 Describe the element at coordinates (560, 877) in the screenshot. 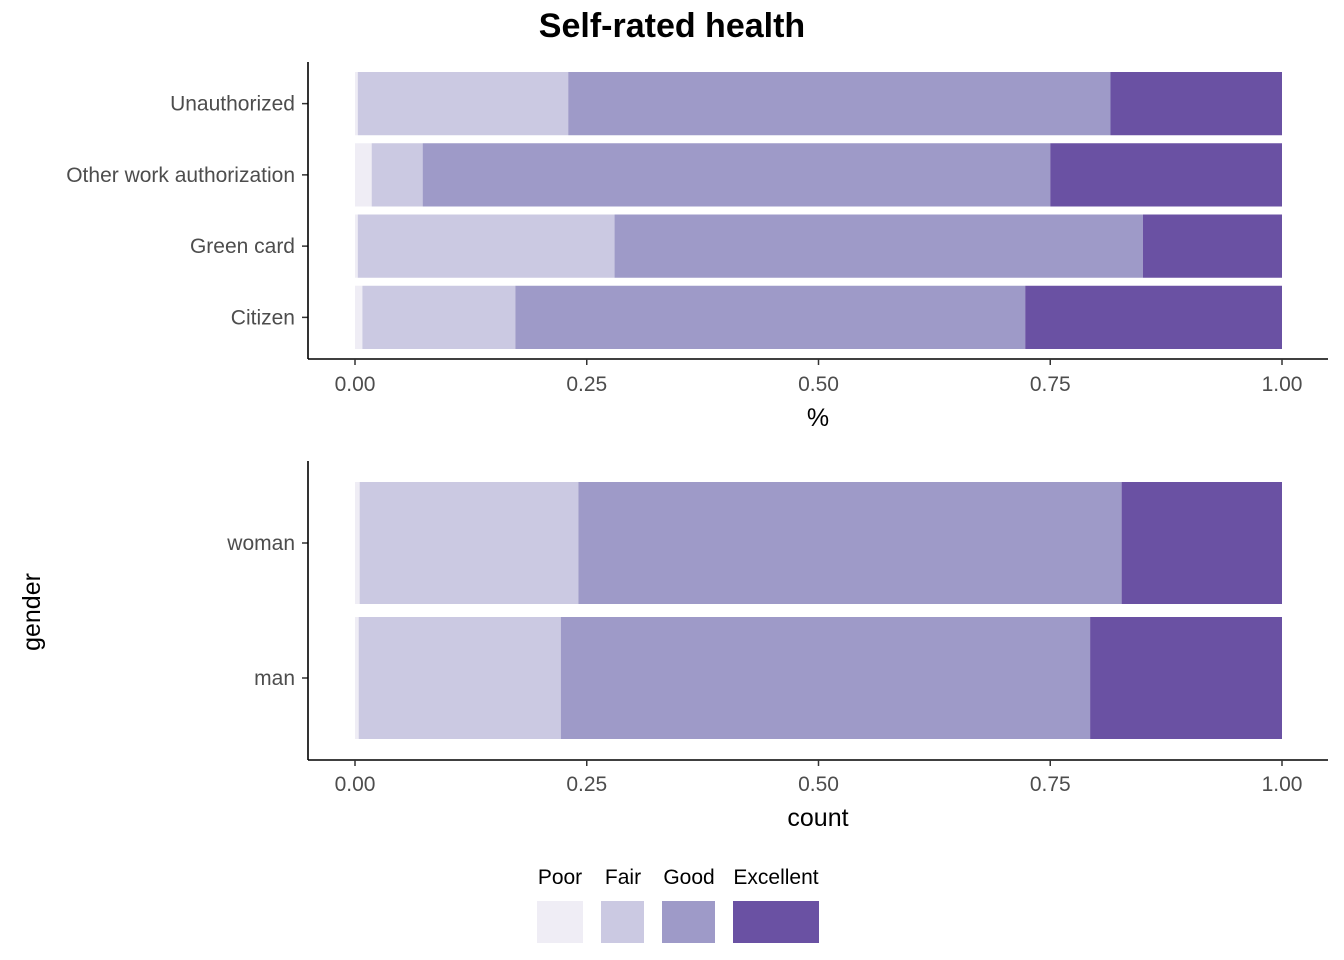

I see `legend-label-poor: Poor` at that location.